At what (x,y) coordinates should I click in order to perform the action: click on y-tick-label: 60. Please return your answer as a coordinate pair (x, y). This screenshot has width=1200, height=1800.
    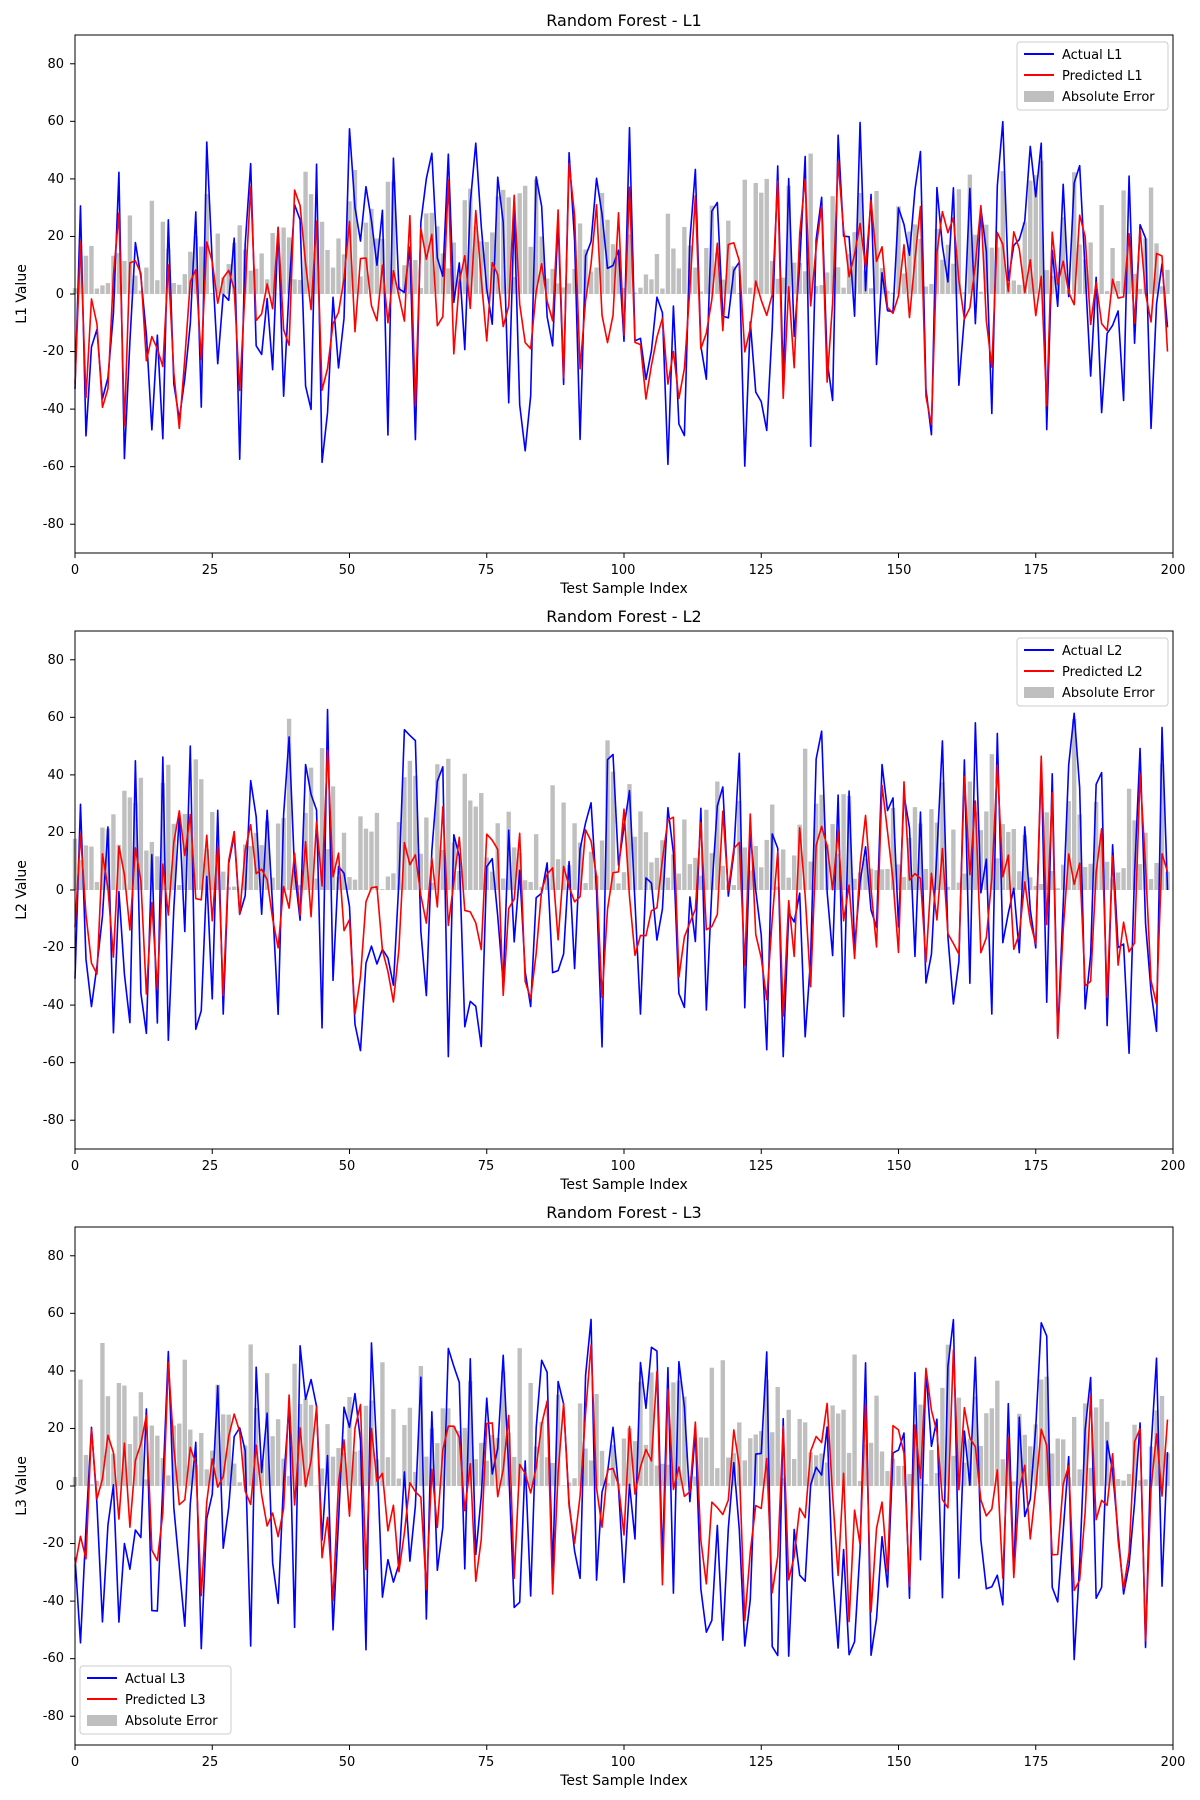
    Looking at the image, I should click on (55, 121).